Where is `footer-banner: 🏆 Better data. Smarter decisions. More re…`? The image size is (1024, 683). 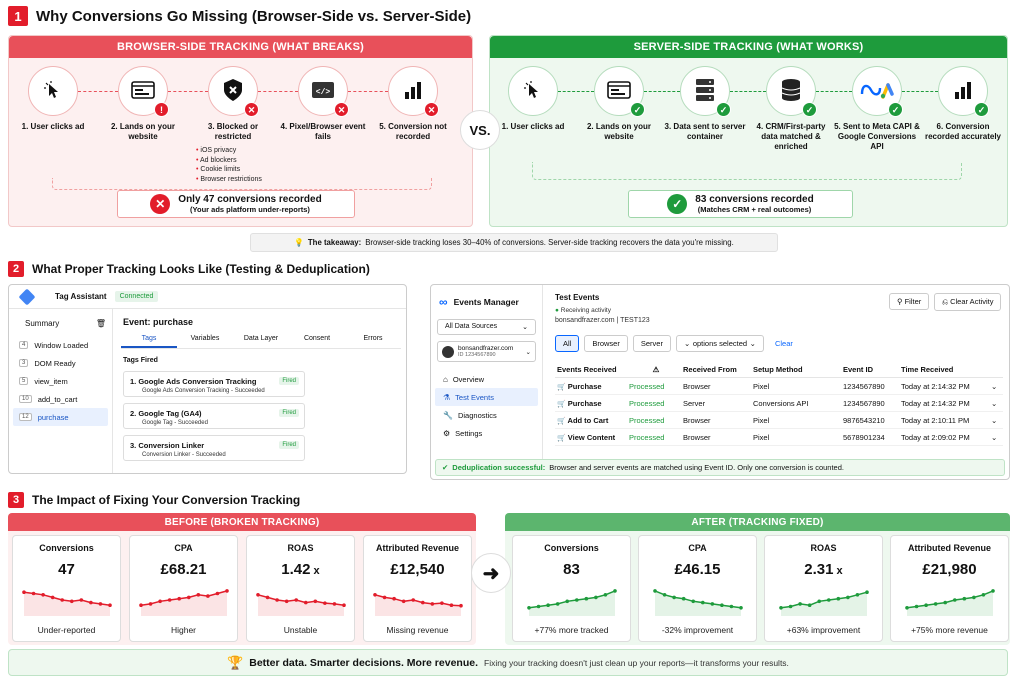
footer-banner: 🏆 Better data. Smarter decisions. More re… is located at coordinates (508, 662).